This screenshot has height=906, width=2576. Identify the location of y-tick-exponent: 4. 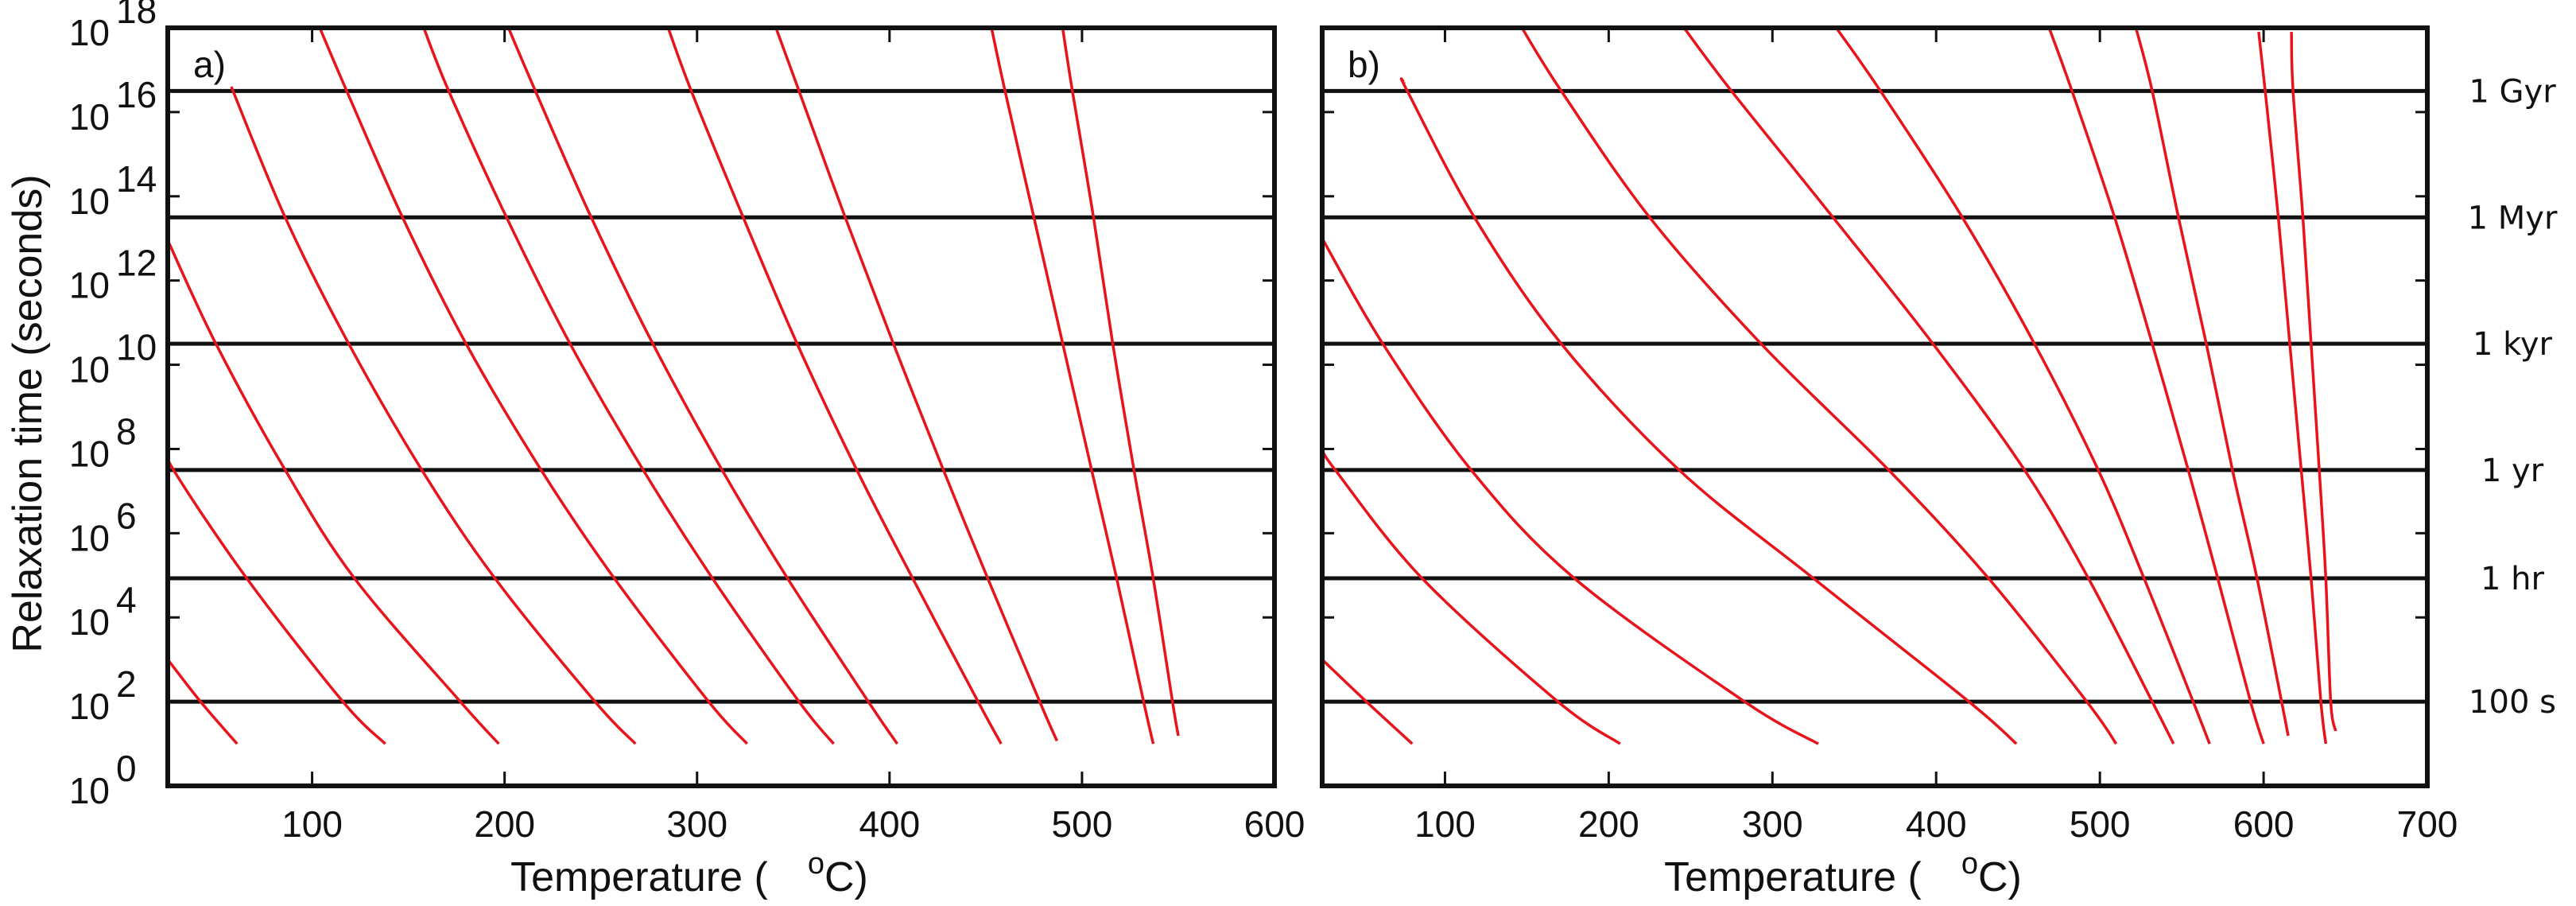
(126, 599).